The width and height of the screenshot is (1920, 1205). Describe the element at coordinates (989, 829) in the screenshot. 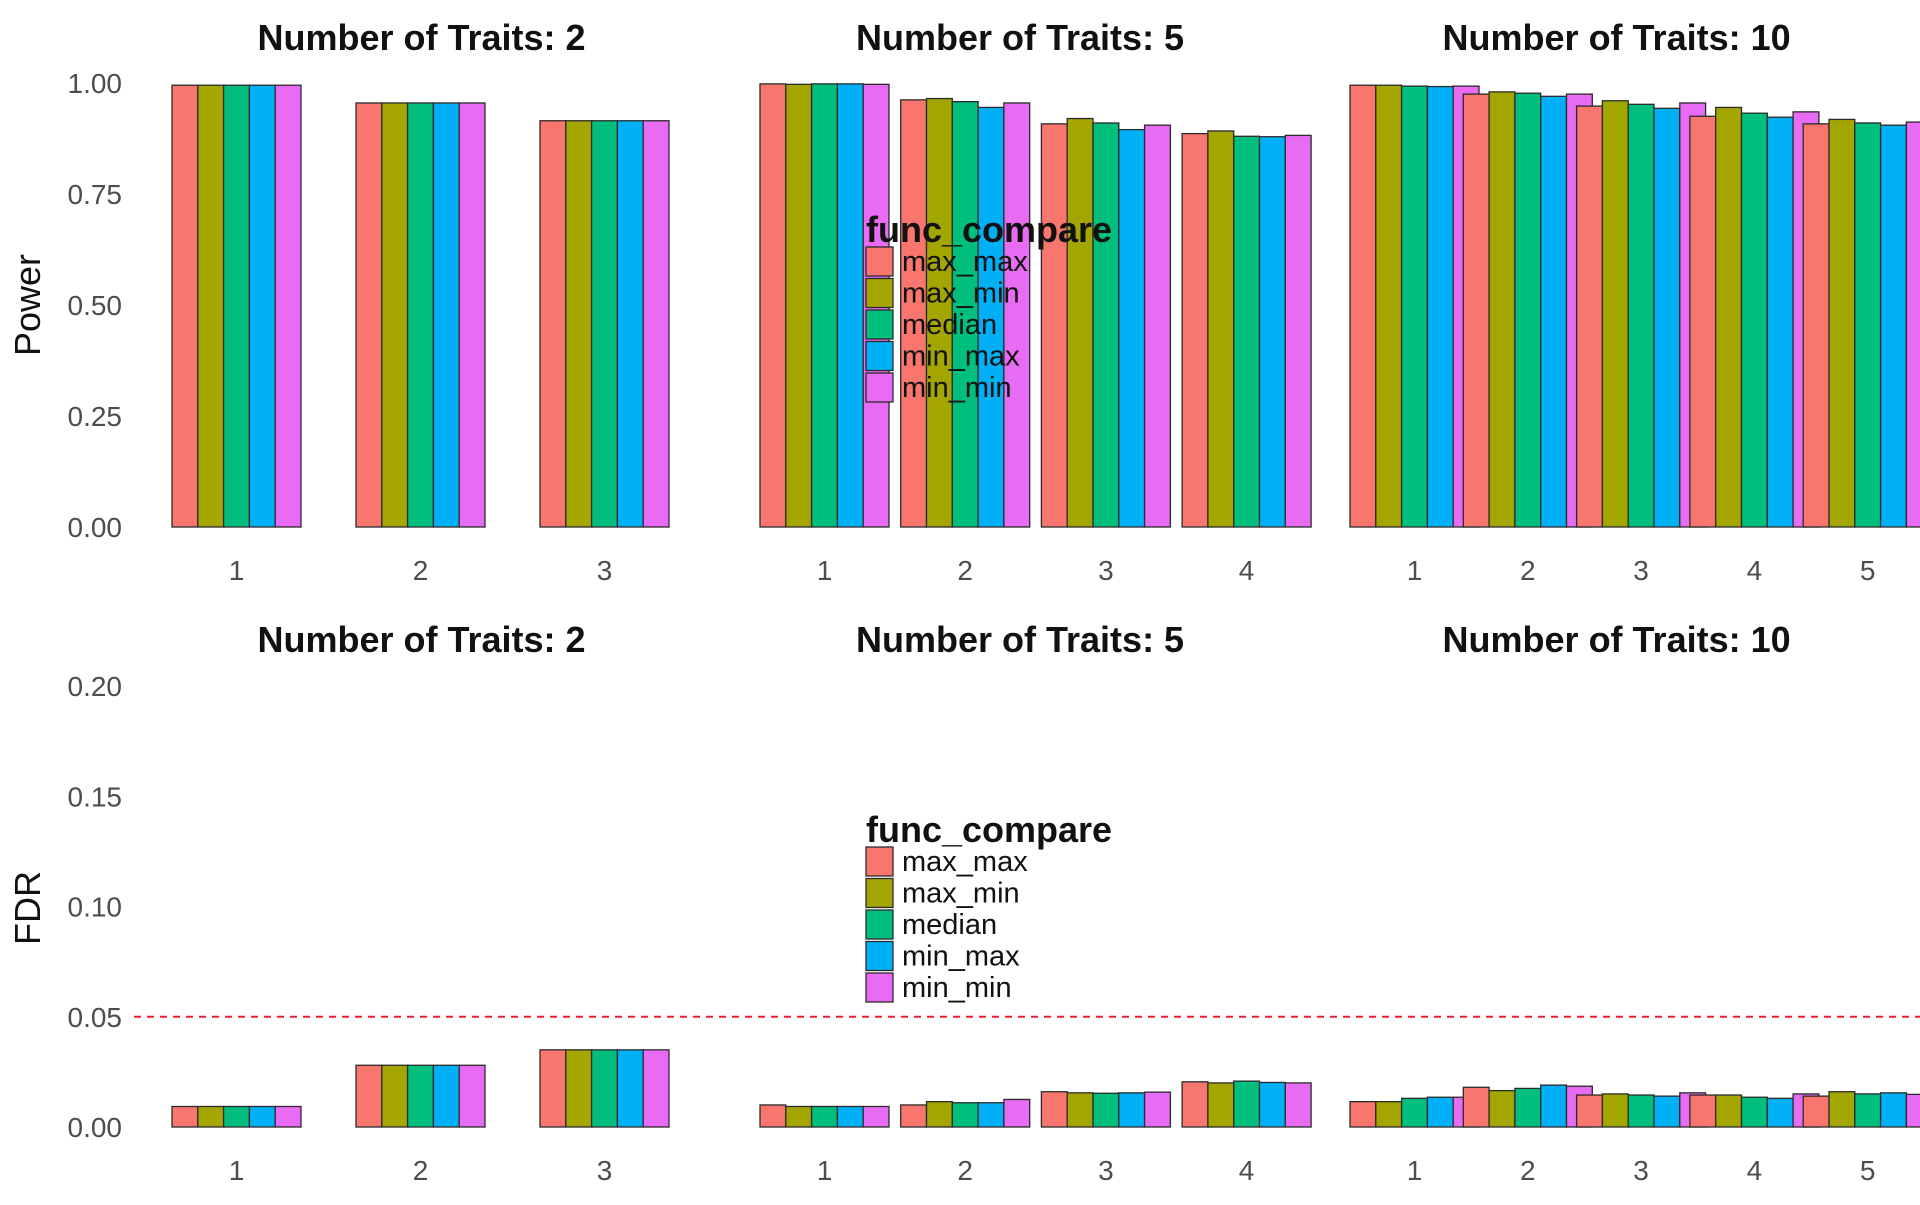

I see `legend-title: func_compare` at that location.